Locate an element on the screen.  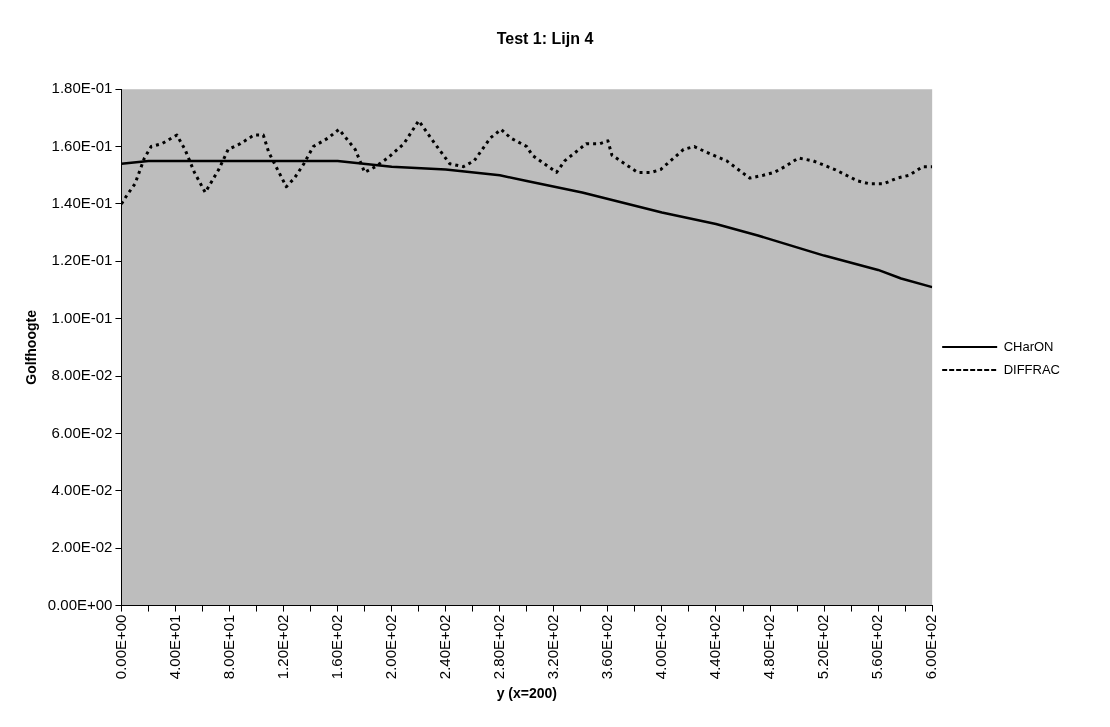
y-axis-title: Golfhoogte is located at coordinates (31, 347).